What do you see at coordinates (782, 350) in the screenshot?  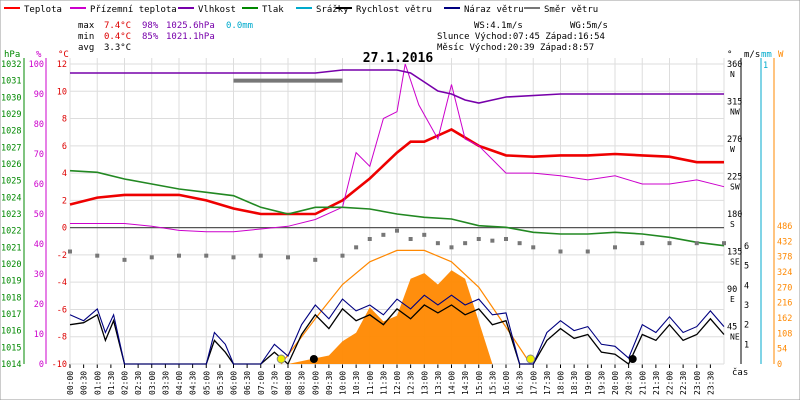 I see `tick-label-w: 54` at bounding box center [782, 350].